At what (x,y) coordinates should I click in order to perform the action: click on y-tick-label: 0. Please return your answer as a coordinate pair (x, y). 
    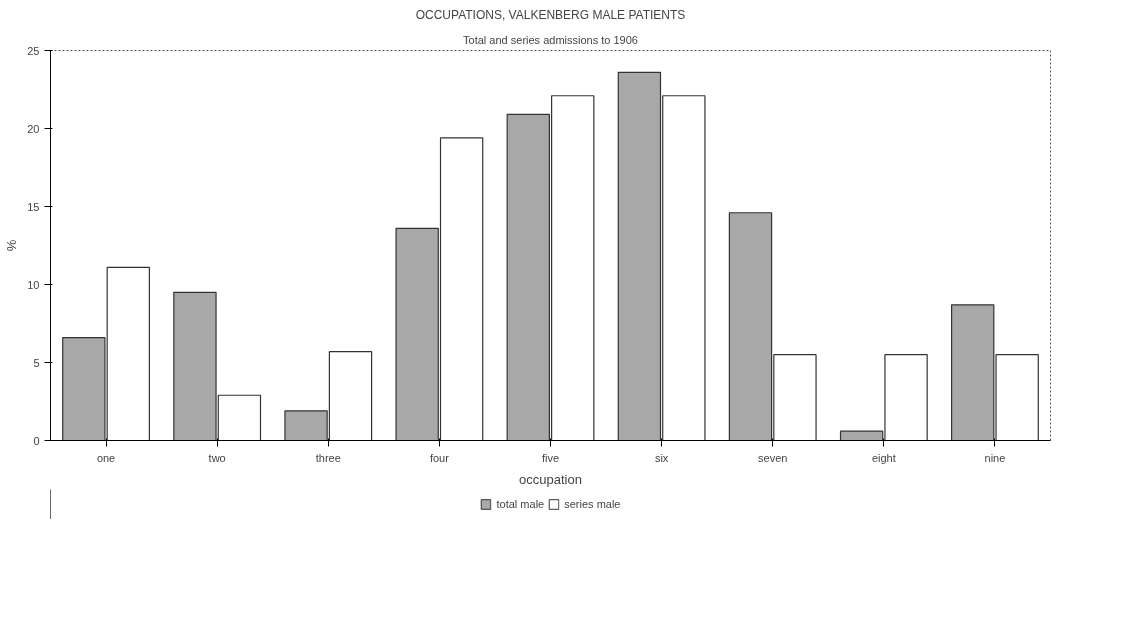
    Looking at the image, I should click on (36, 440).